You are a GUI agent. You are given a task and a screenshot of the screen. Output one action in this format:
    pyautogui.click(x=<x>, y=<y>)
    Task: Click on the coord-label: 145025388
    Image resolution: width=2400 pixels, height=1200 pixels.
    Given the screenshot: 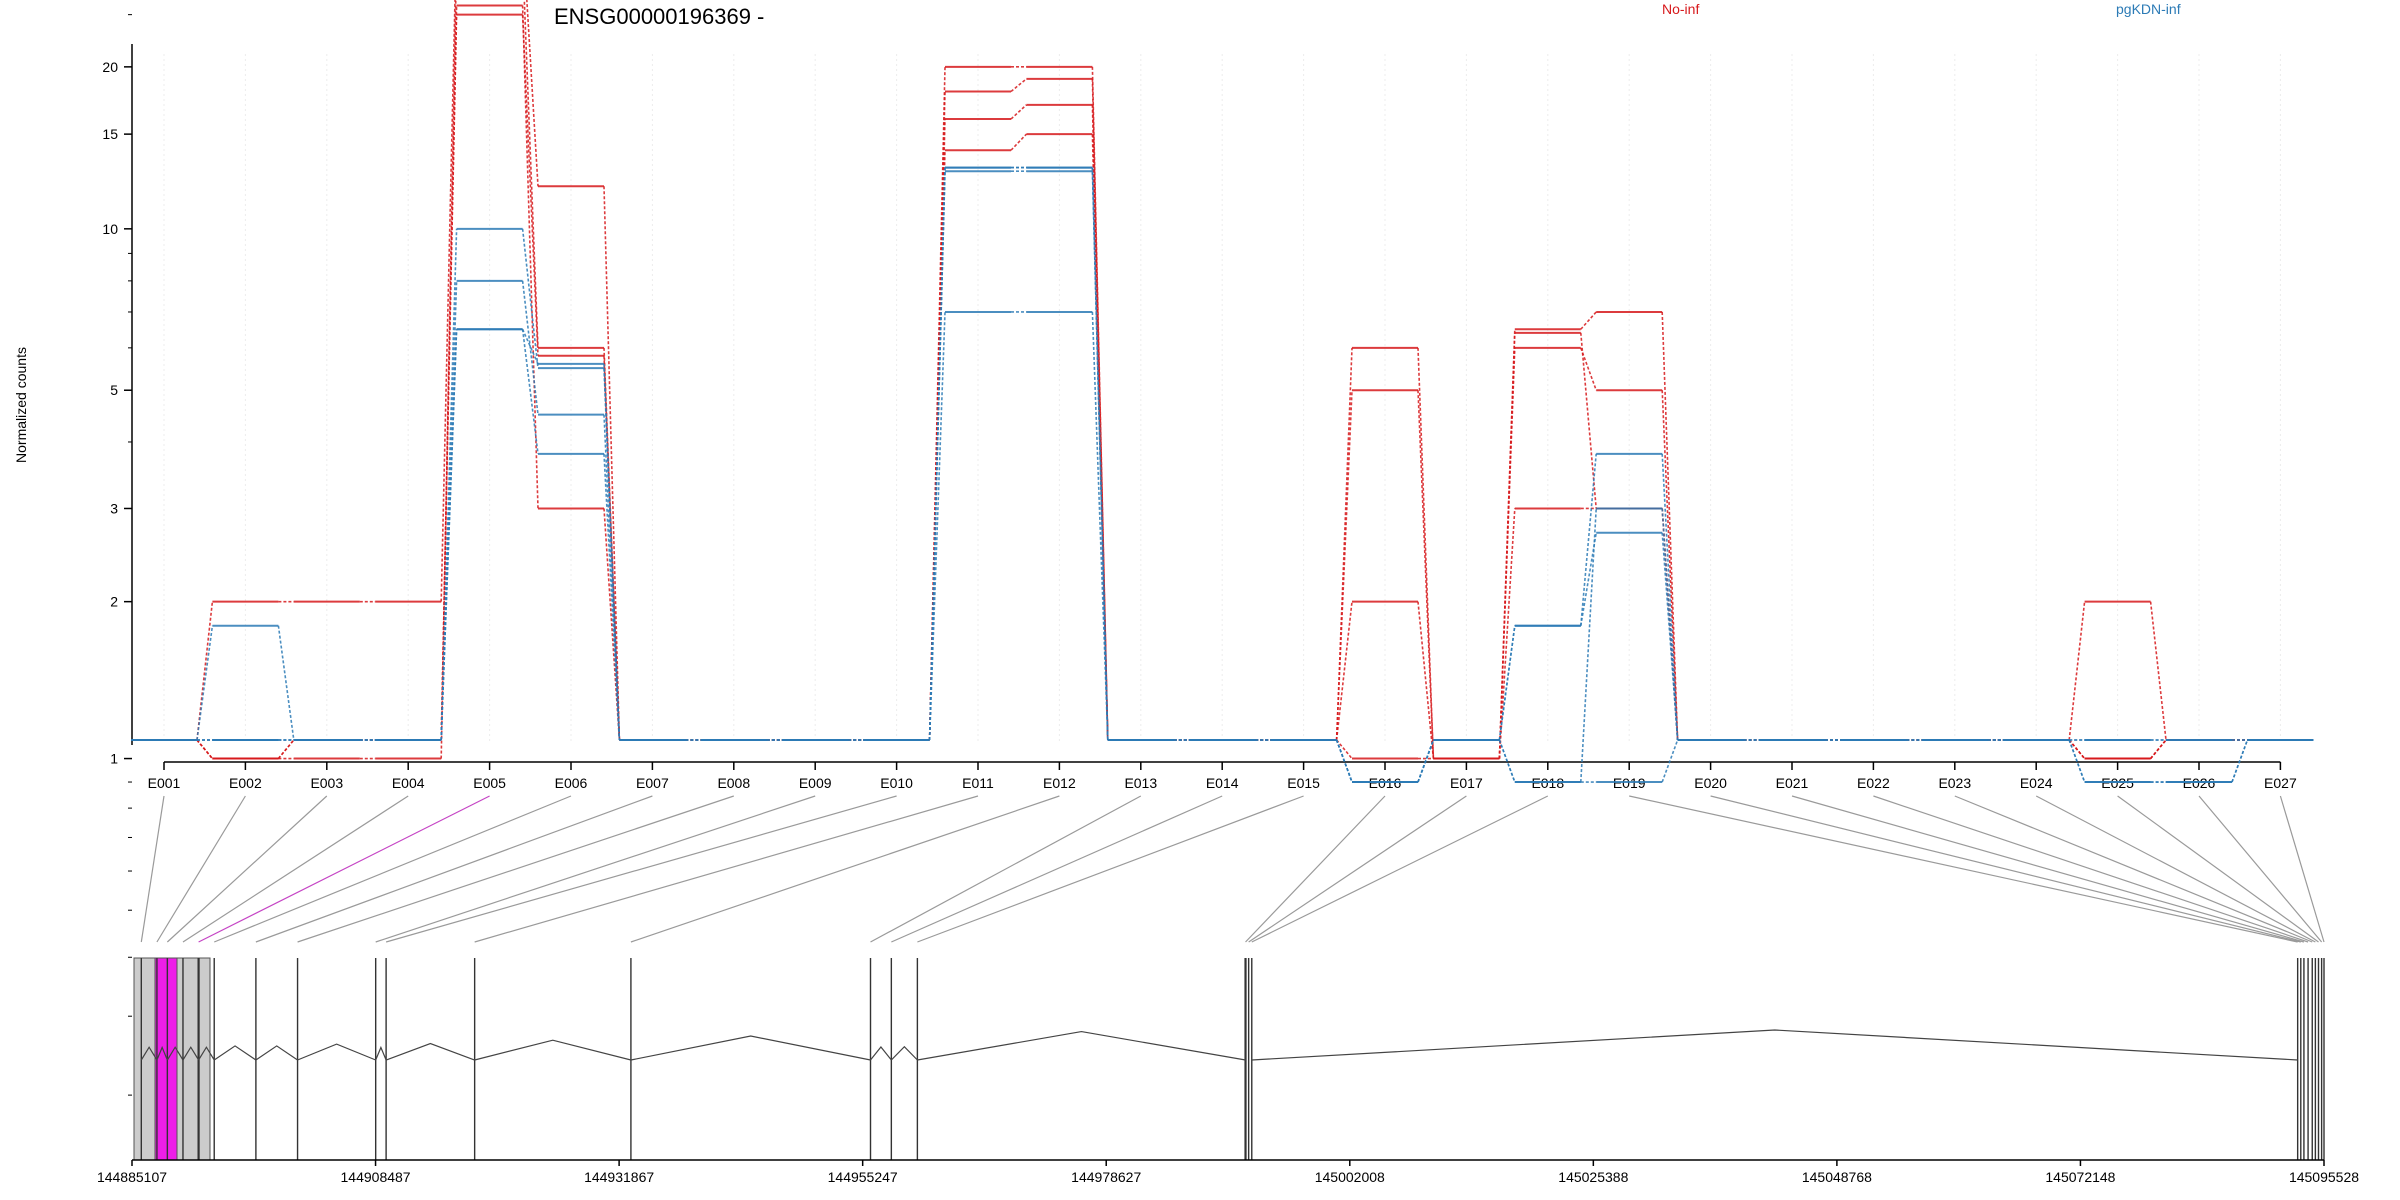 What is the action you would take?
    pyautogui.click(x=1593, y=1177)
    